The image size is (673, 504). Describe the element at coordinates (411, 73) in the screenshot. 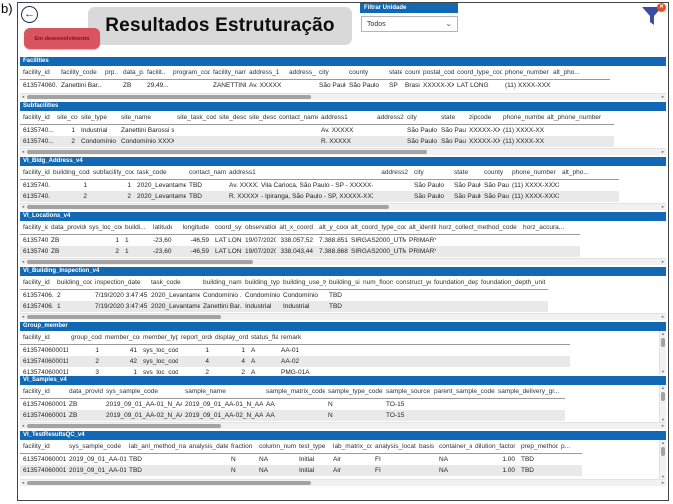

I see `column-header: country` at that location.